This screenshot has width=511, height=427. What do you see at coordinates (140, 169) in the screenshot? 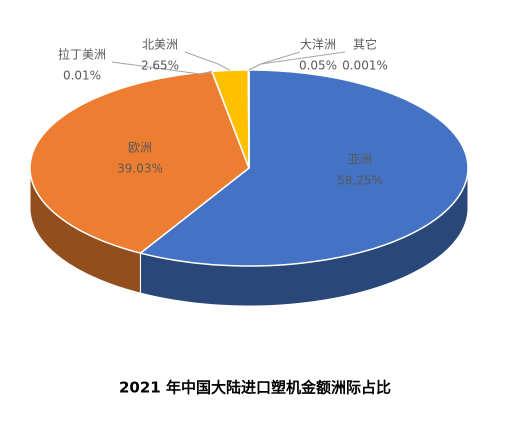
I see `value-label: 39.03%` at bounding box center [140, 169].